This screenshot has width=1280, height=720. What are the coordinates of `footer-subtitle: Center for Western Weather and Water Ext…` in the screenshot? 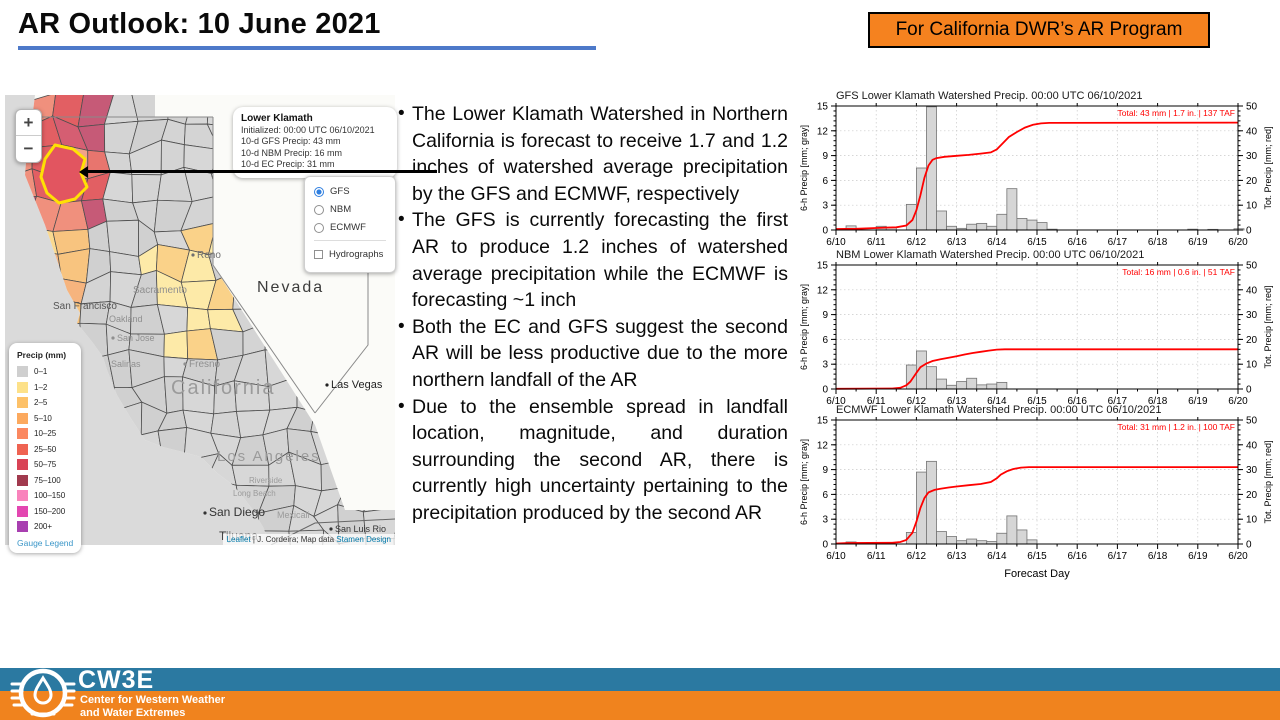 It's located at (152, 706).